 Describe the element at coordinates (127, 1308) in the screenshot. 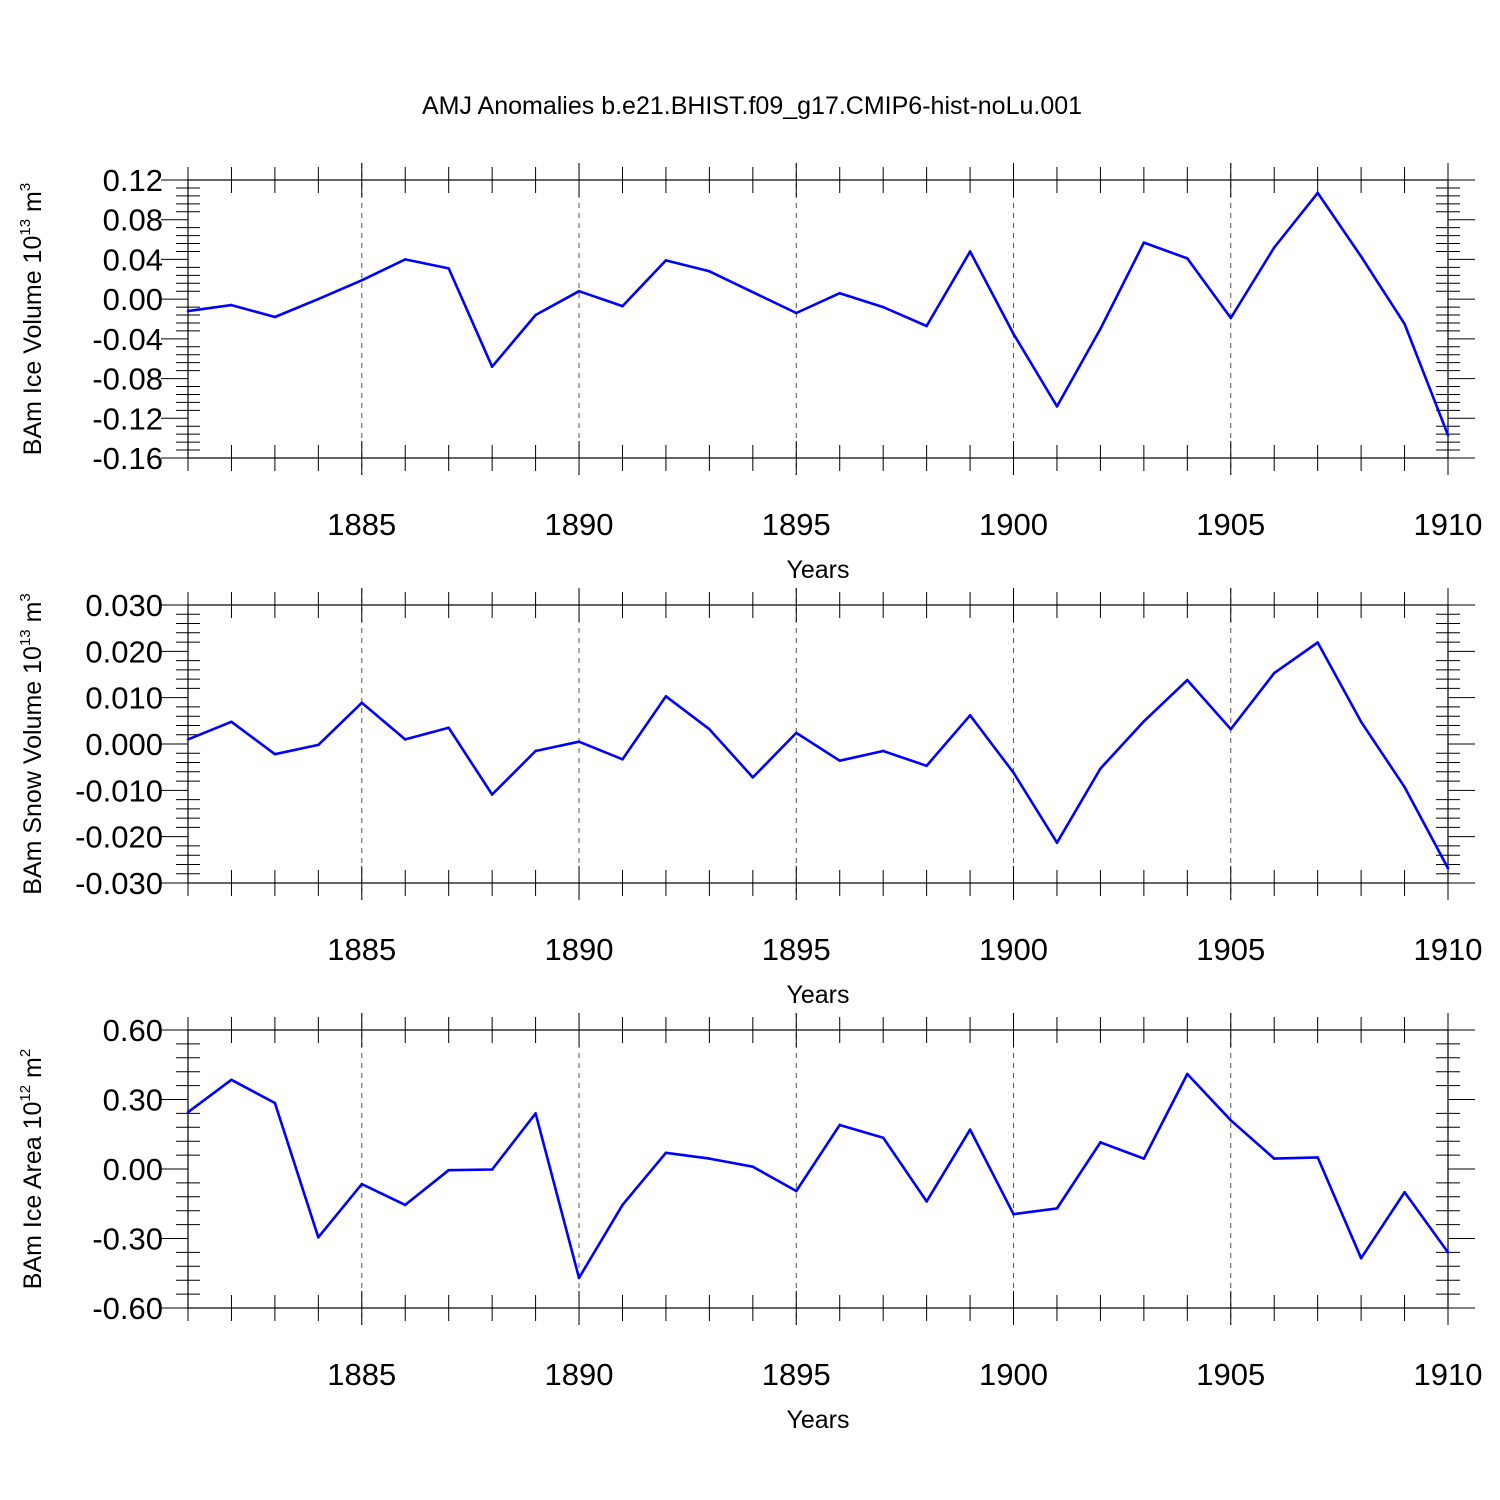

I see `y-tick-label: -0.60` at that location.